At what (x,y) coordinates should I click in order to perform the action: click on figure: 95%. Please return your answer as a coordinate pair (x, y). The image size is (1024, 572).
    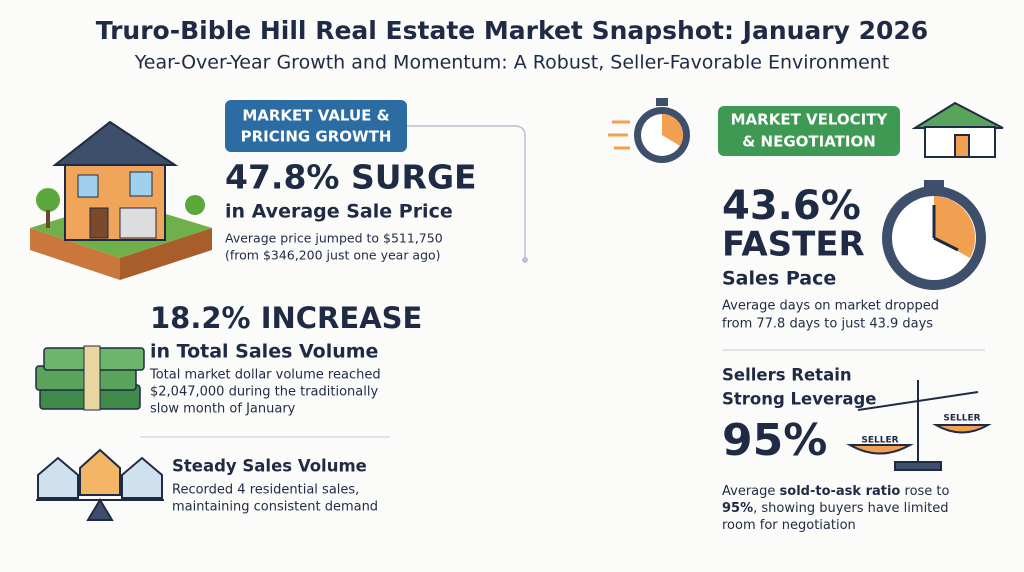
    Looking at the image, I should click on (774, 440).